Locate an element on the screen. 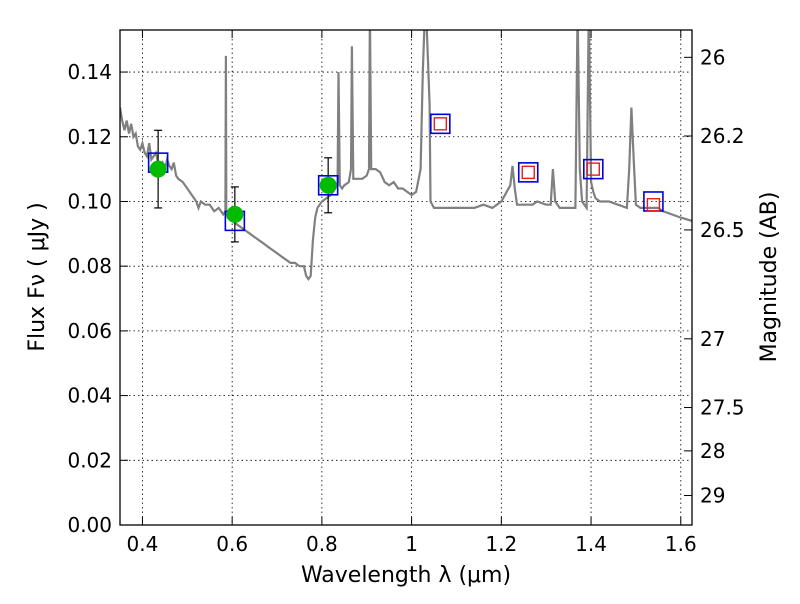 The width and height of the screenshot is (800, 604). y-tick-label: 0.12 is located at coordinates (89, 137).